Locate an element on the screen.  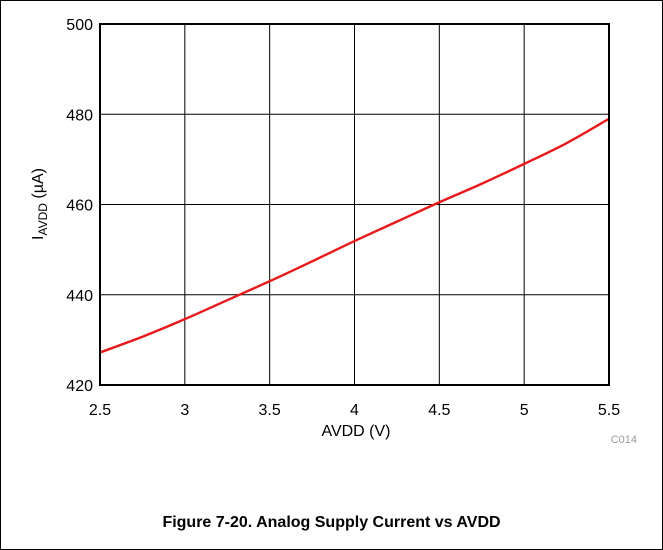
x-tick-label: 4 is located at coordinates (354, 410).